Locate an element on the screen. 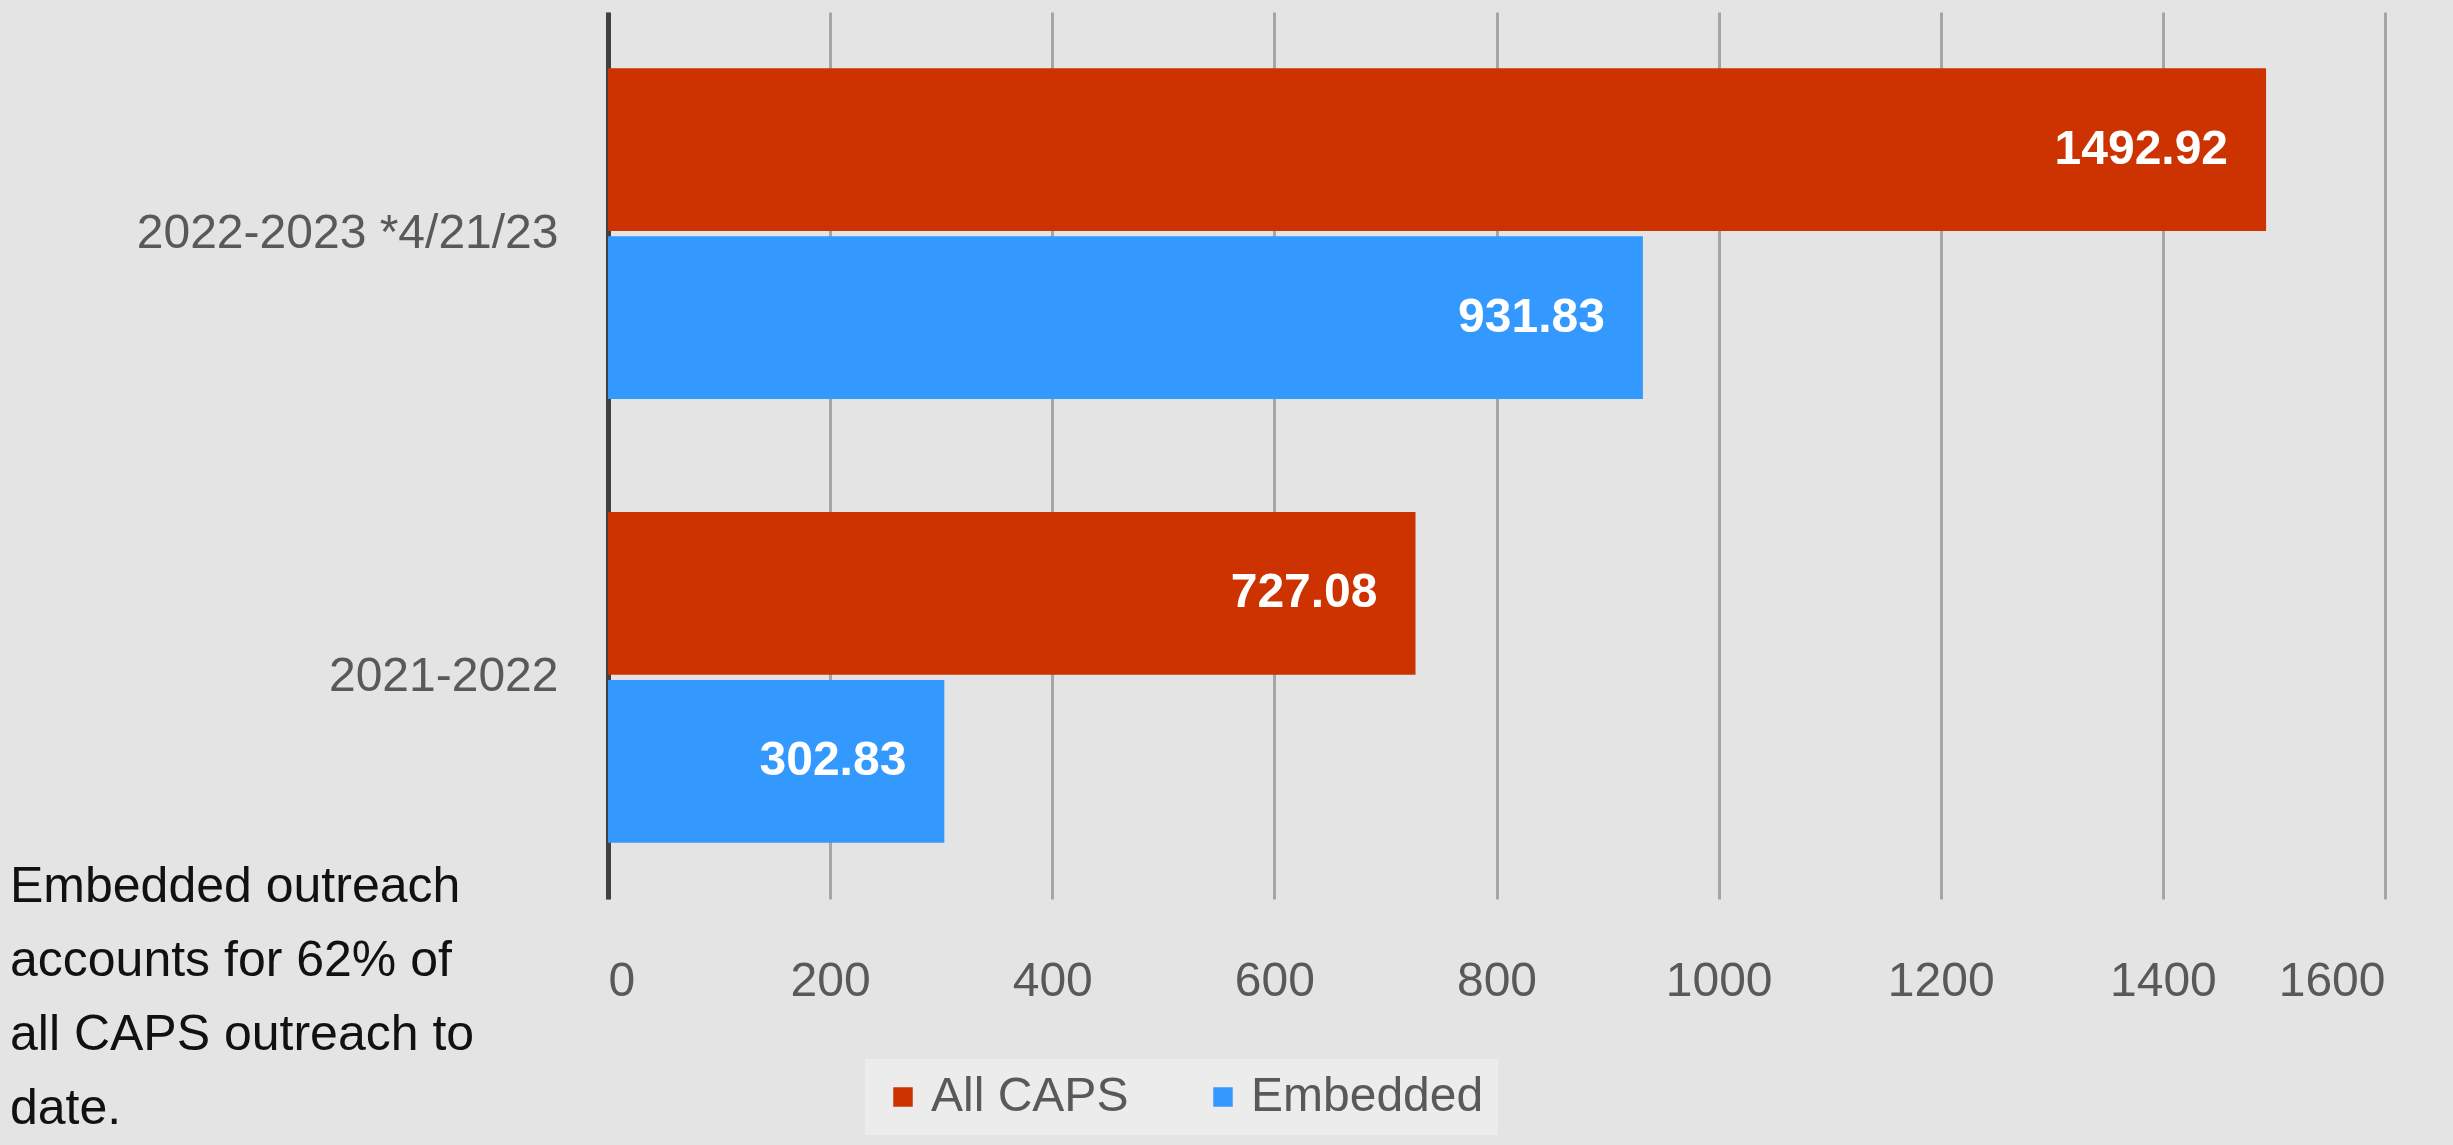 This screenshot has height=1145, width=2453. y-tick-label: 2022-2023 *4/21/23 is located at coordinates (347, 231).